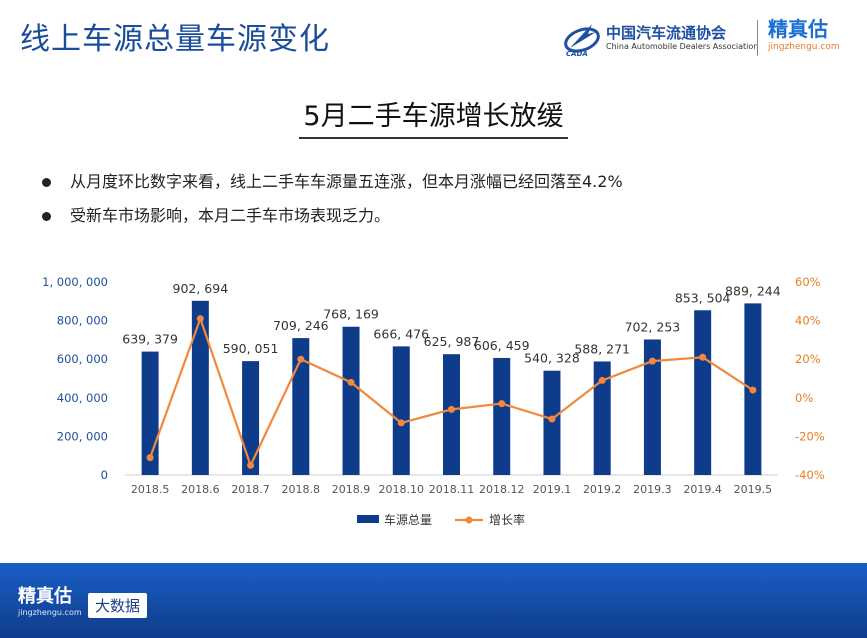  What do you see at coordinates (201, 288) in the screenshot?
I see `bar-value-label: 902, 694` at bounding box center [201, 288].